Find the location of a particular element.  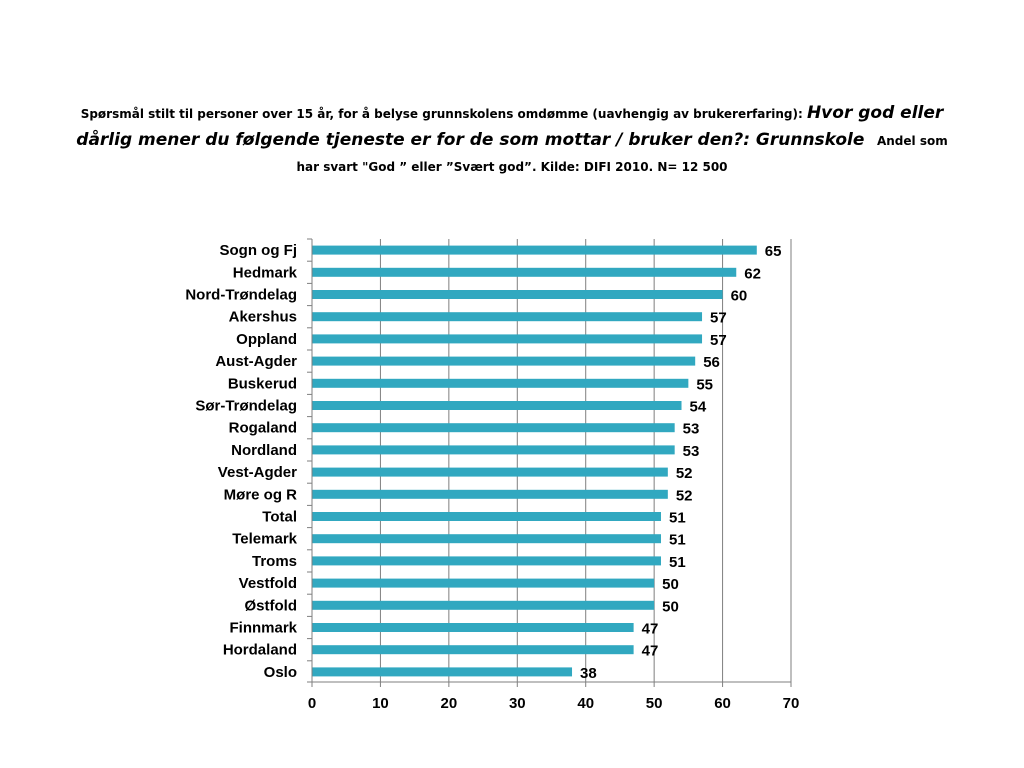

x-tick-label: 70 is located at coordinates (791, 703).